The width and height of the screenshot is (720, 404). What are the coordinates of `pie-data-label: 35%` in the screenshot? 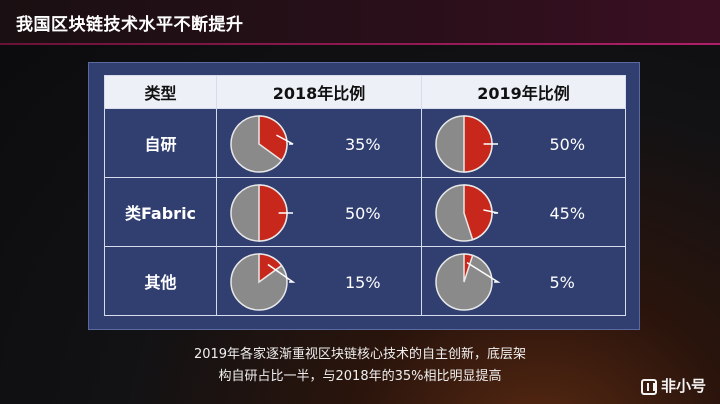 It's located at (363, 144).